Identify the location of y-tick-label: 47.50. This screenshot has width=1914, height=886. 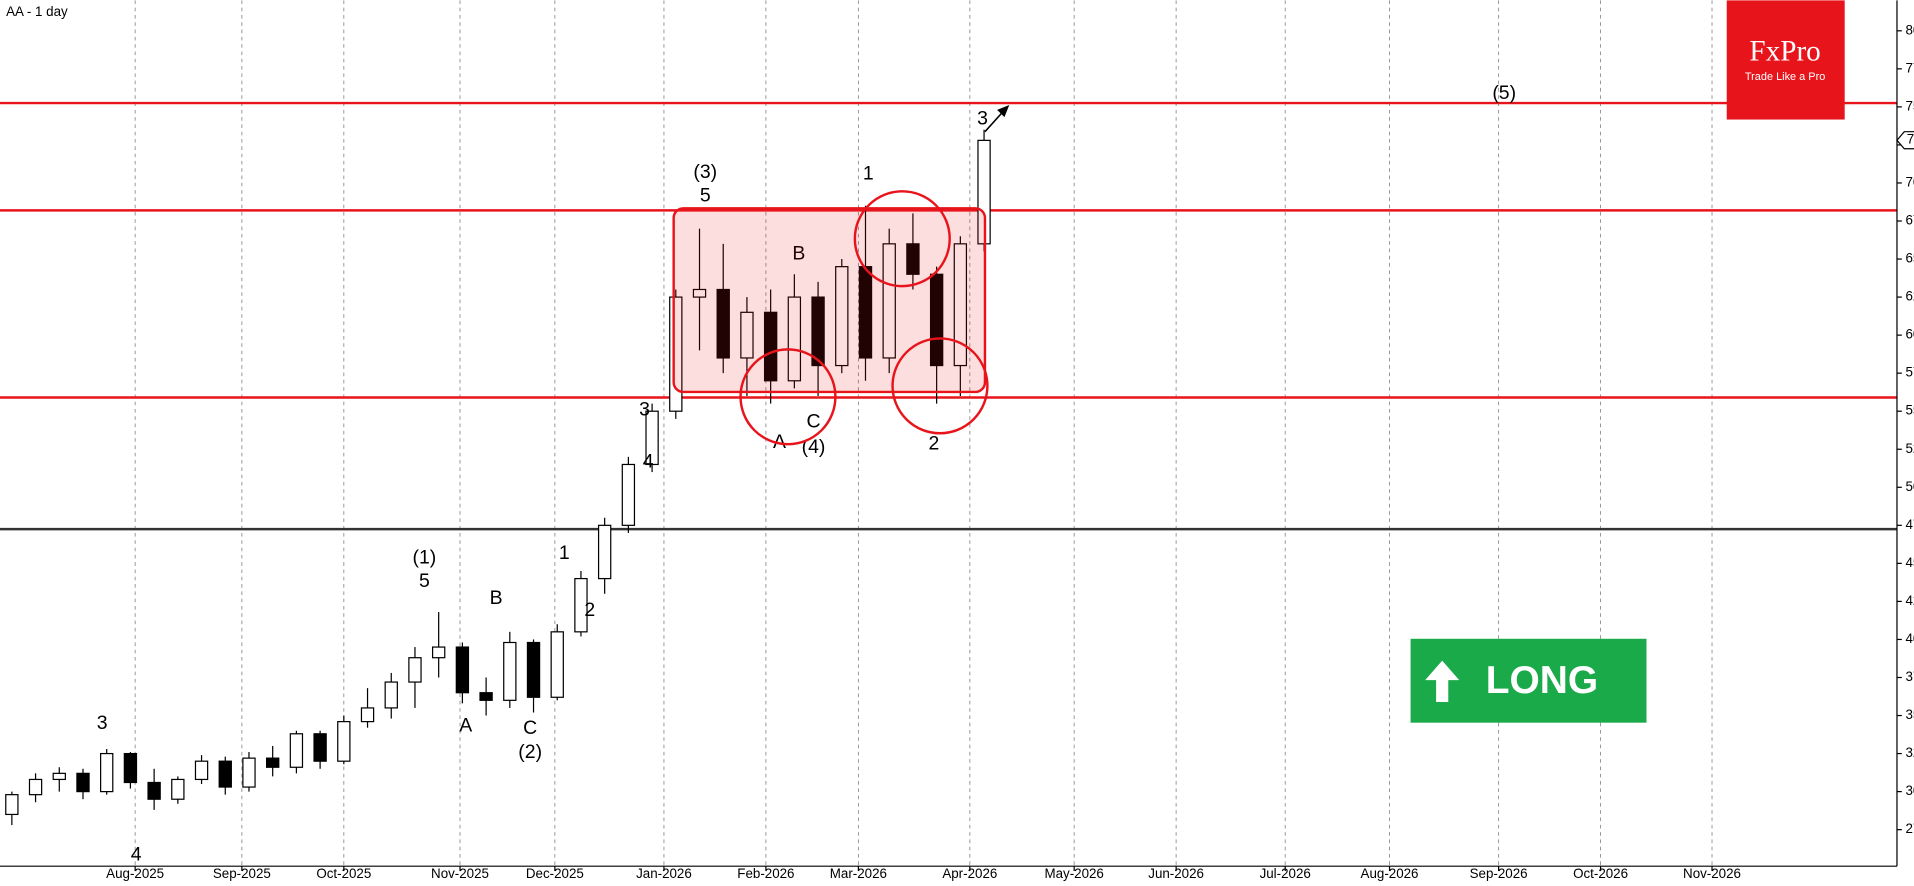
(1909, 524).